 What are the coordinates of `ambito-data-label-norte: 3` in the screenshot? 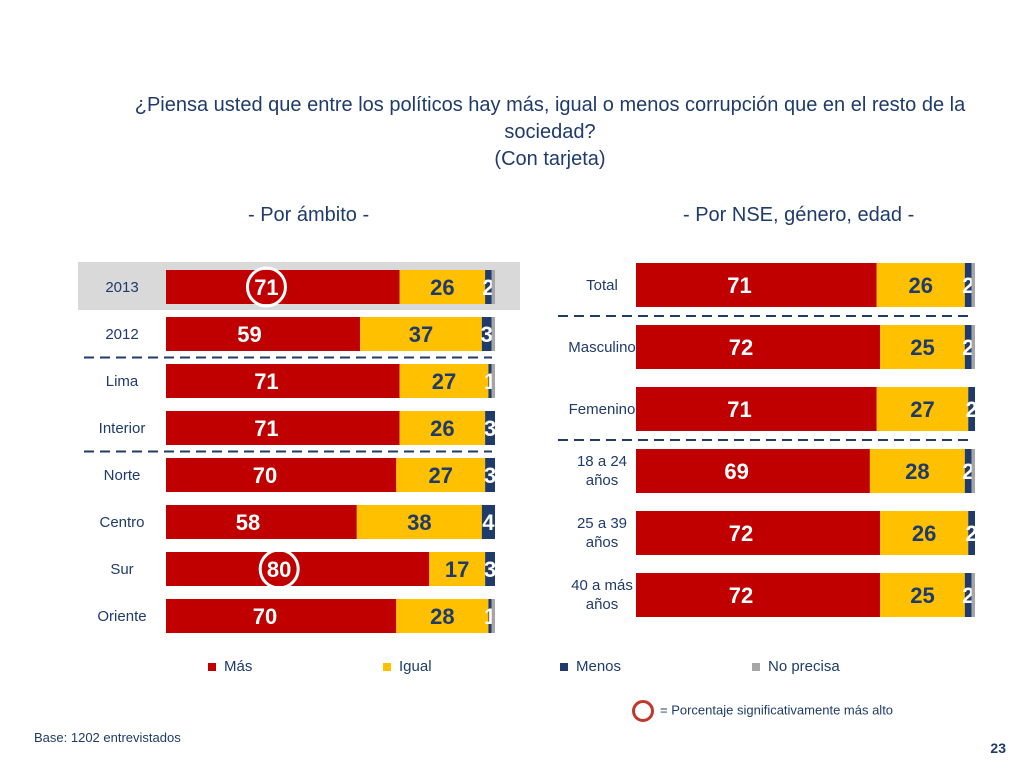 It's located at (490, 475).